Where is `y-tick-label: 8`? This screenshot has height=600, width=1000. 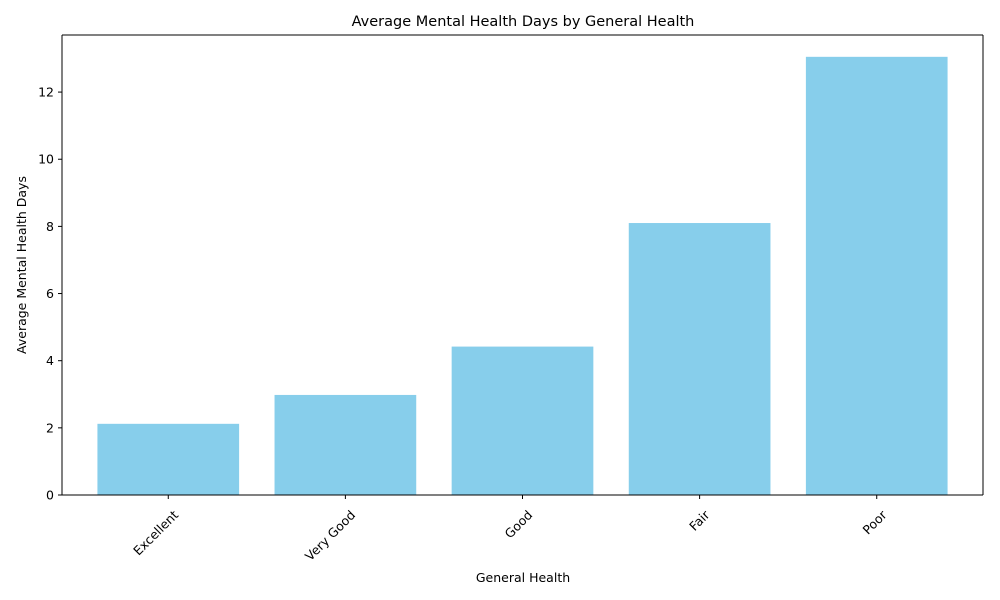 y-tick-label: 8 is located at coordinates (50, 226).